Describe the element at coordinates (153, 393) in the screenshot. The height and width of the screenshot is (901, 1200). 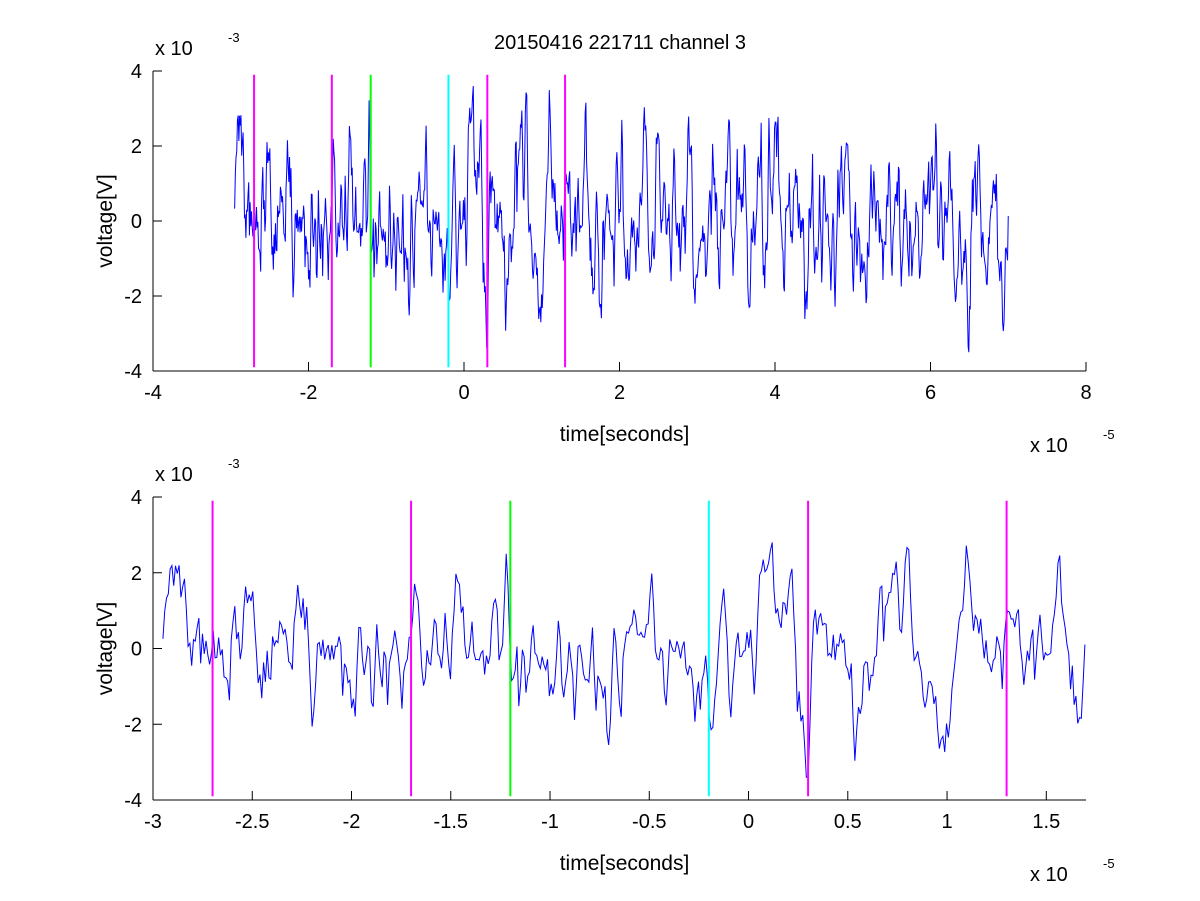
I see `x-tick-label-0: -4` at that location.